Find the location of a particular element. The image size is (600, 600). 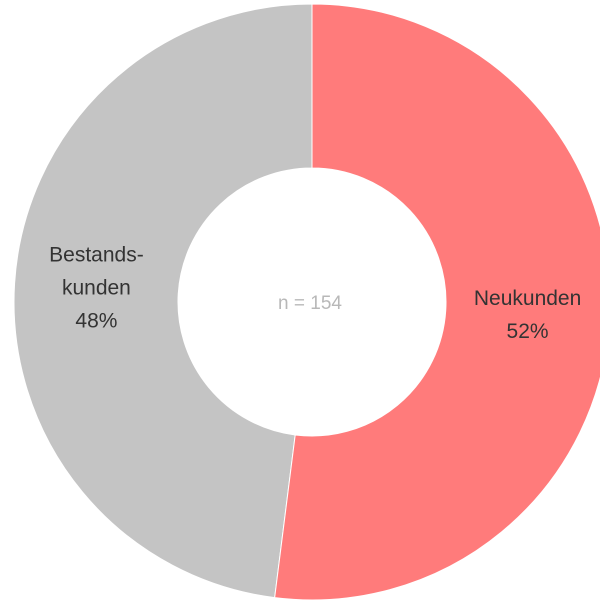

value-label: 48% is located at coordinates (96, 320).